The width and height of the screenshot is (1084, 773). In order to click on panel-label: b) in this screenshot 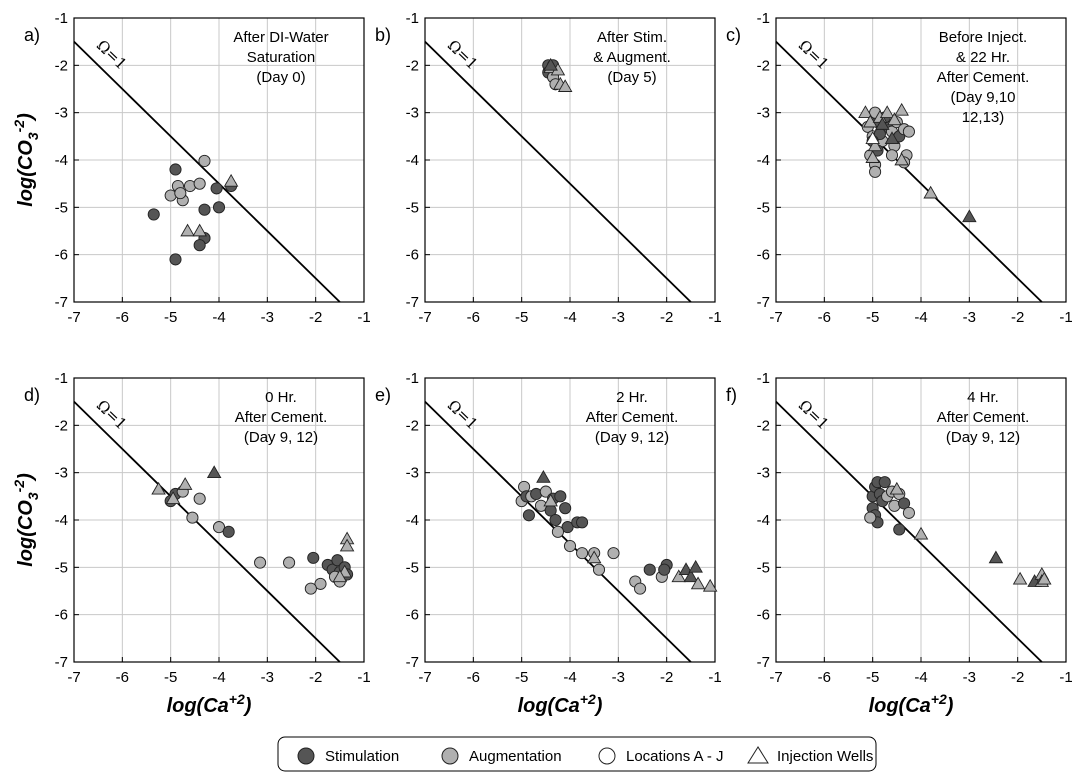, I will do `click(383, 35)`.